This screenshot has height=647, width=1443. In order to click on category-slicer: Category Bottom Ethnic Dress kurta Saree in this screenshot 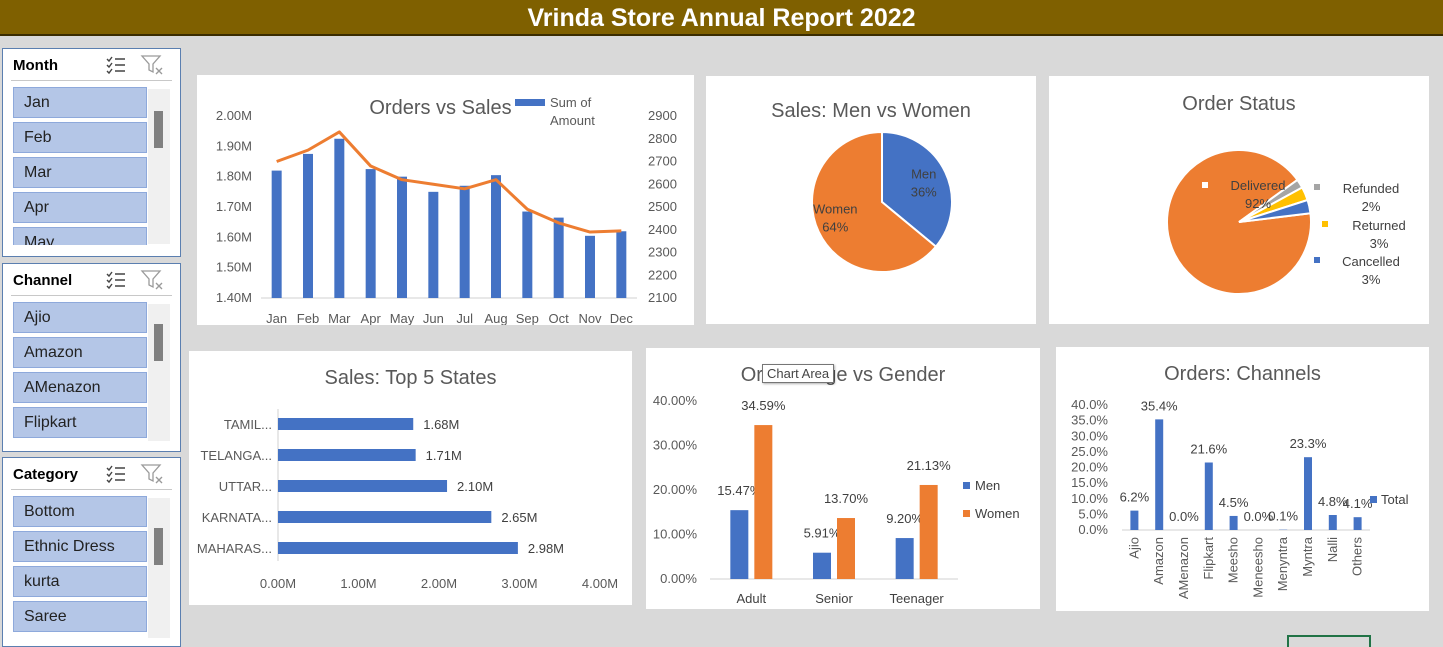, I will do `click(91, 552)`.